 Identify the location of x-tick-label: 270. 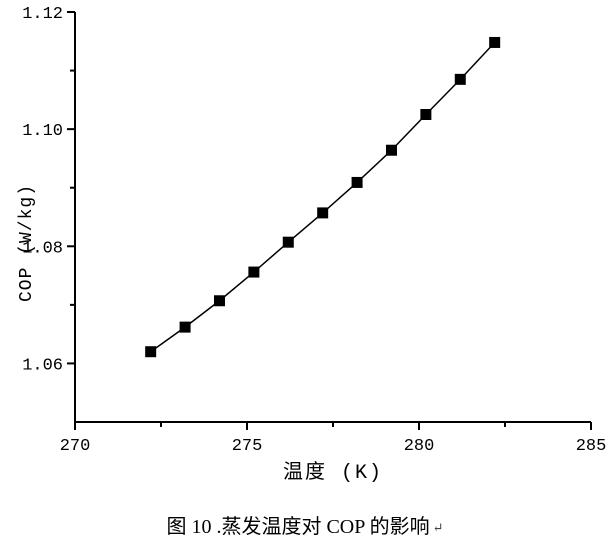
(75, 446).